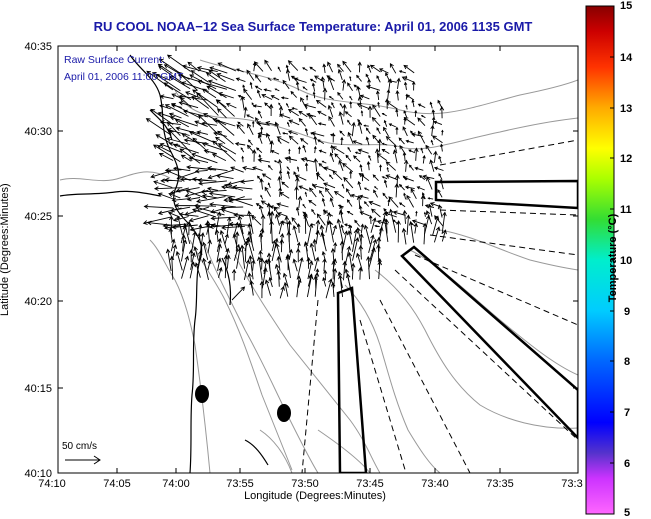 This screenshot has width=651, height=519. What do you see at coordinates (626, 159) in the screenshot?
I see `colorbar-tick-label: 12` at bounding box center [626, 159].